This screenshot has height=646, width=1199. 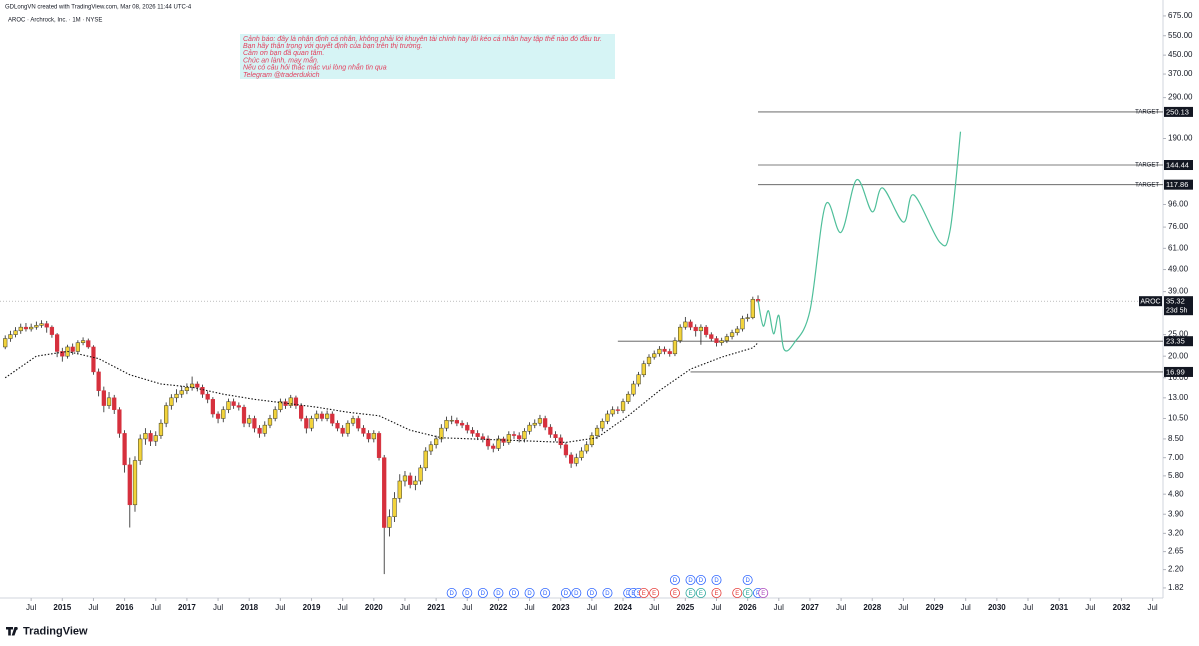 I want to click on x-tick-label: 2023, so click(x=561, y=607).